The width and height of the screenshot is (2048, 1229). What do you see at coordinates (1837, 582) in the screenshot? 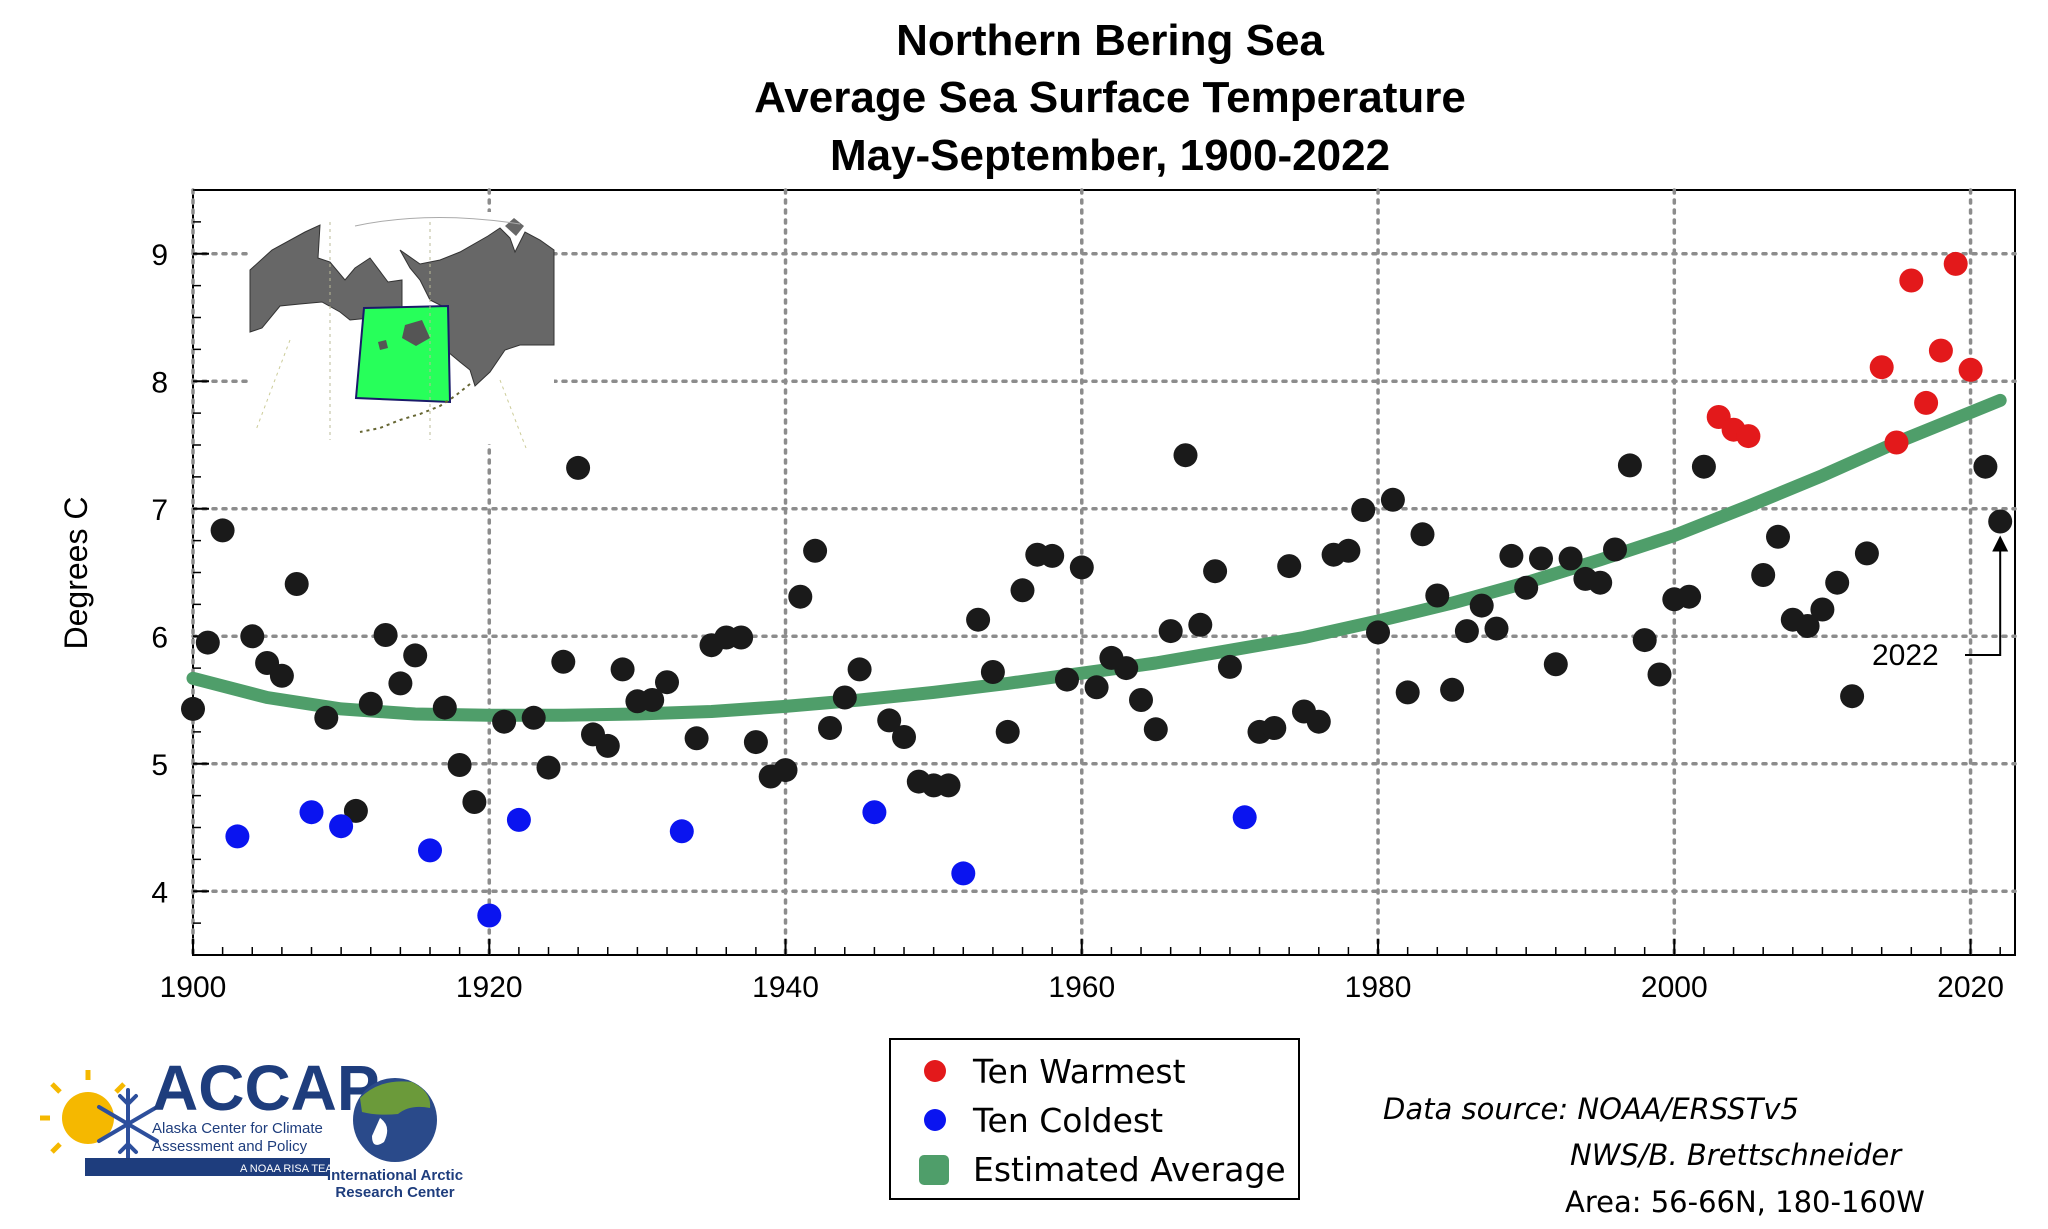
I see `data-point-normal-2011` at bounding box center [1837, 582].